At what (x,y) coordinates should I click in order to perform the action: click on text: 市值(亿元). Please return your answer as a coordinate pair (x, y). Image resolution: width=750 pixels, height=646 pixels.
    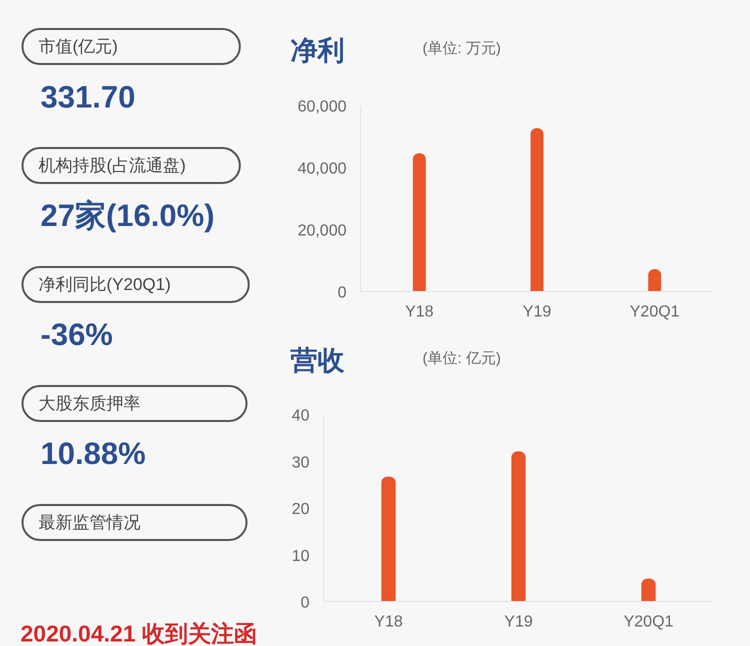
    Looking at the image, I should click on (78, 46).